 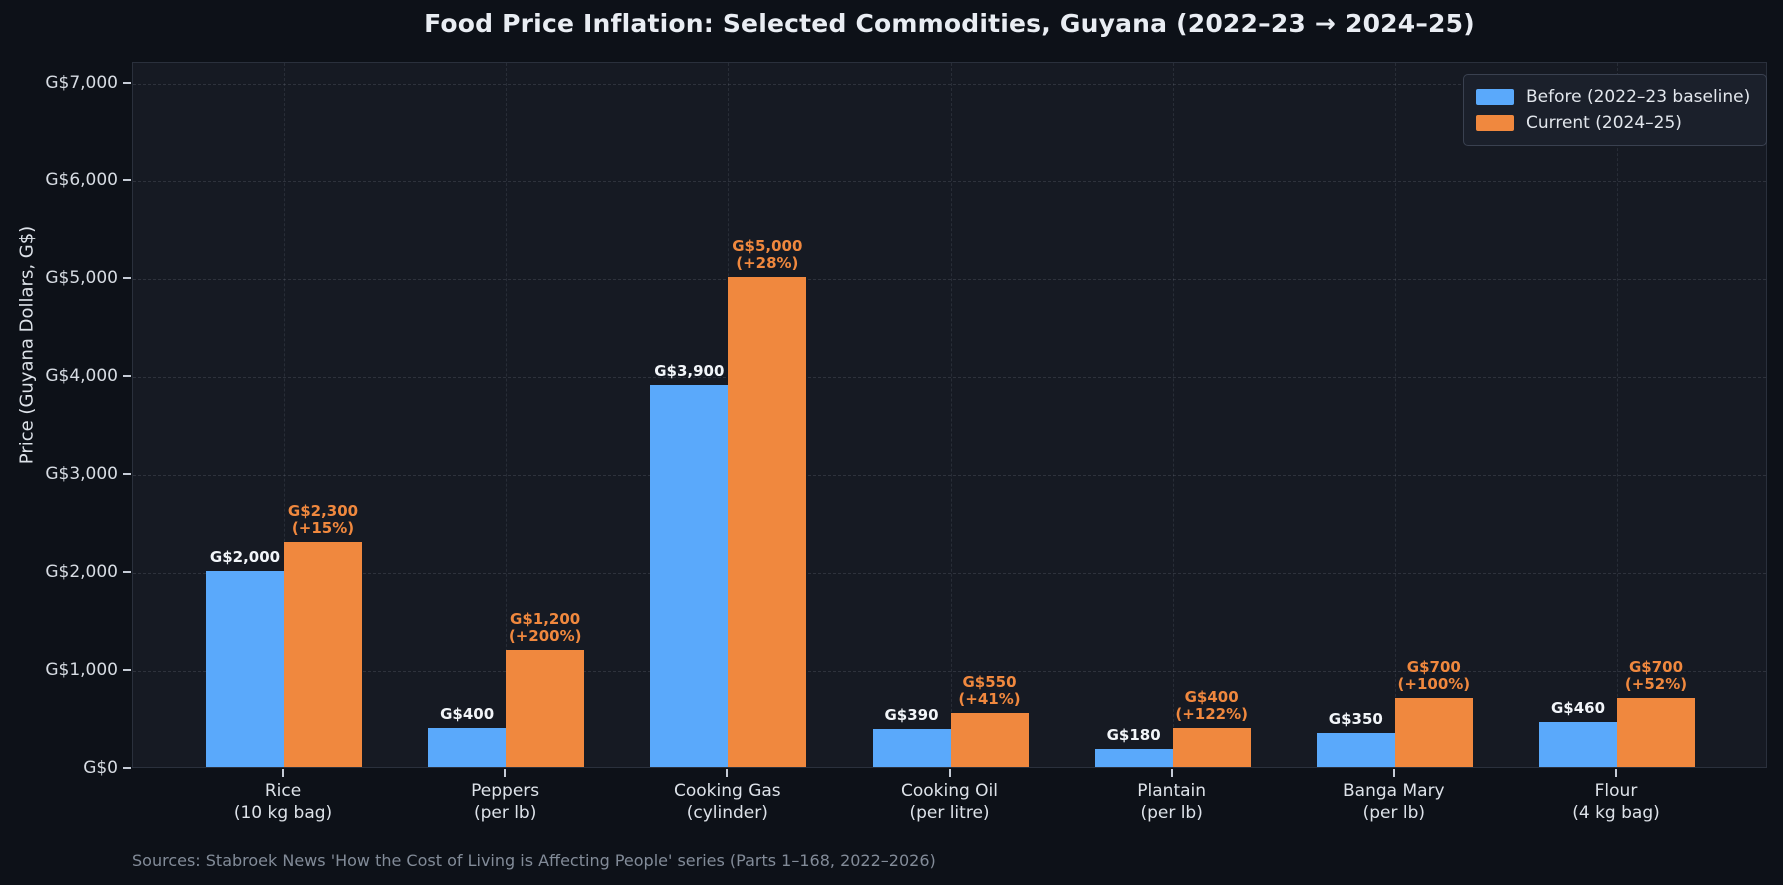 What do you see at coordinates (1394, 802) in the screenshot?
I see `x-category-label-banga-mary: Banga Mary (per lb)` at bounding box center [1394, 802].